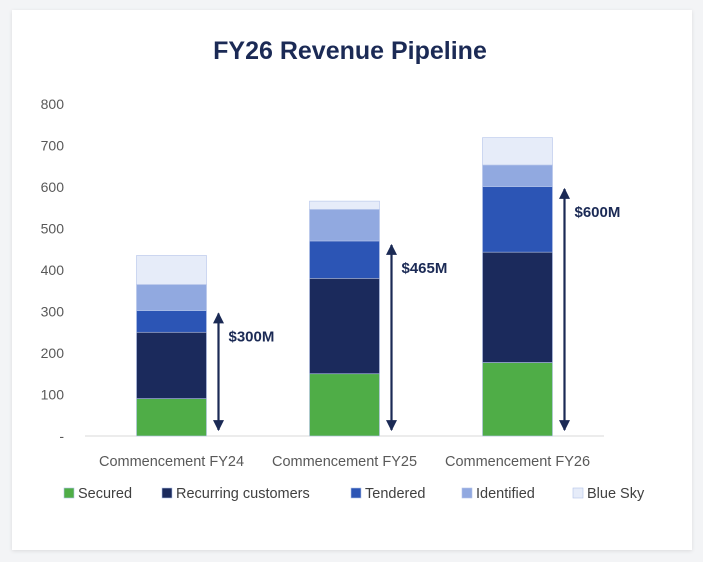 Image resolution: width=703 pixels, height=562 pixels. I want to click on legend-label: Blue Sky, so click(616, 494).